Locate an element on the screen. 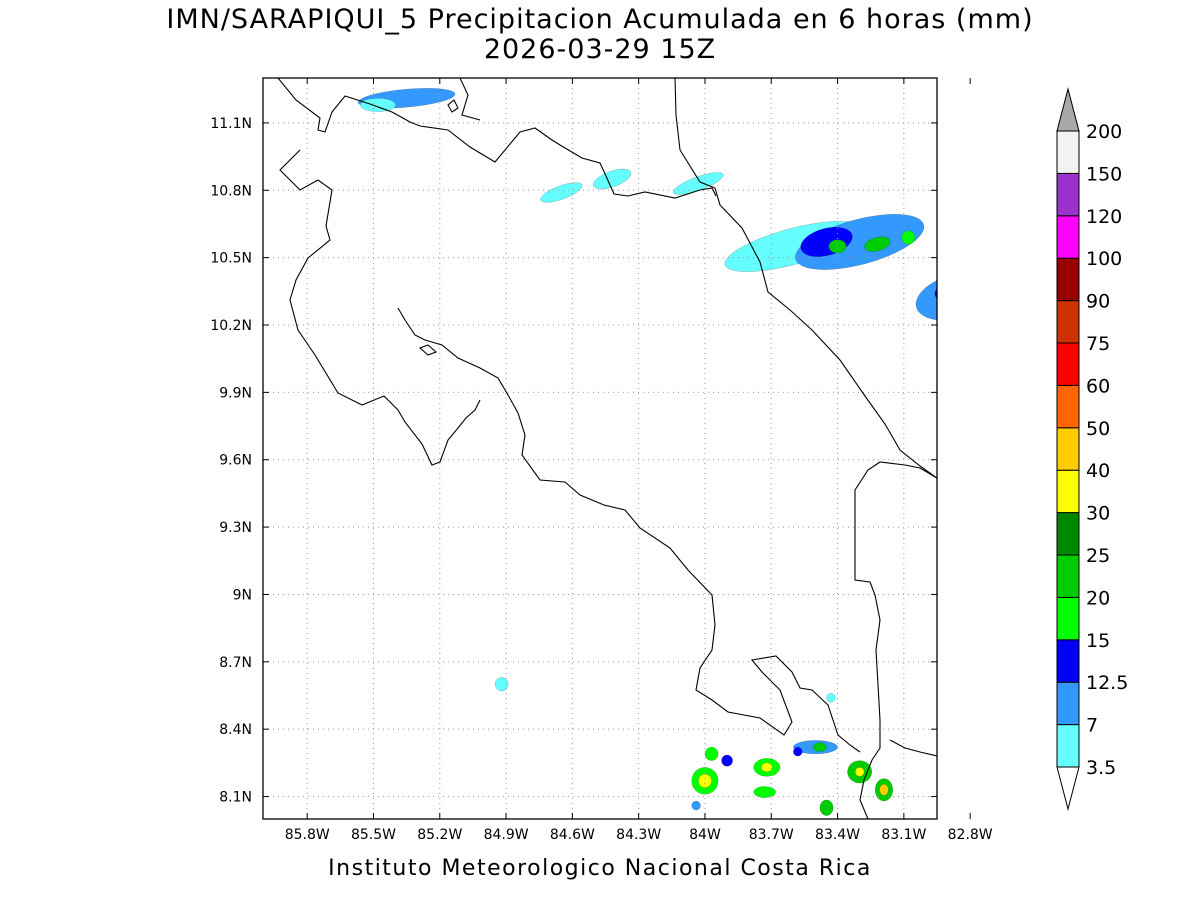 This screenshot has width=1200, height=900. caribbean-coast is located at coordinates (805, 278).